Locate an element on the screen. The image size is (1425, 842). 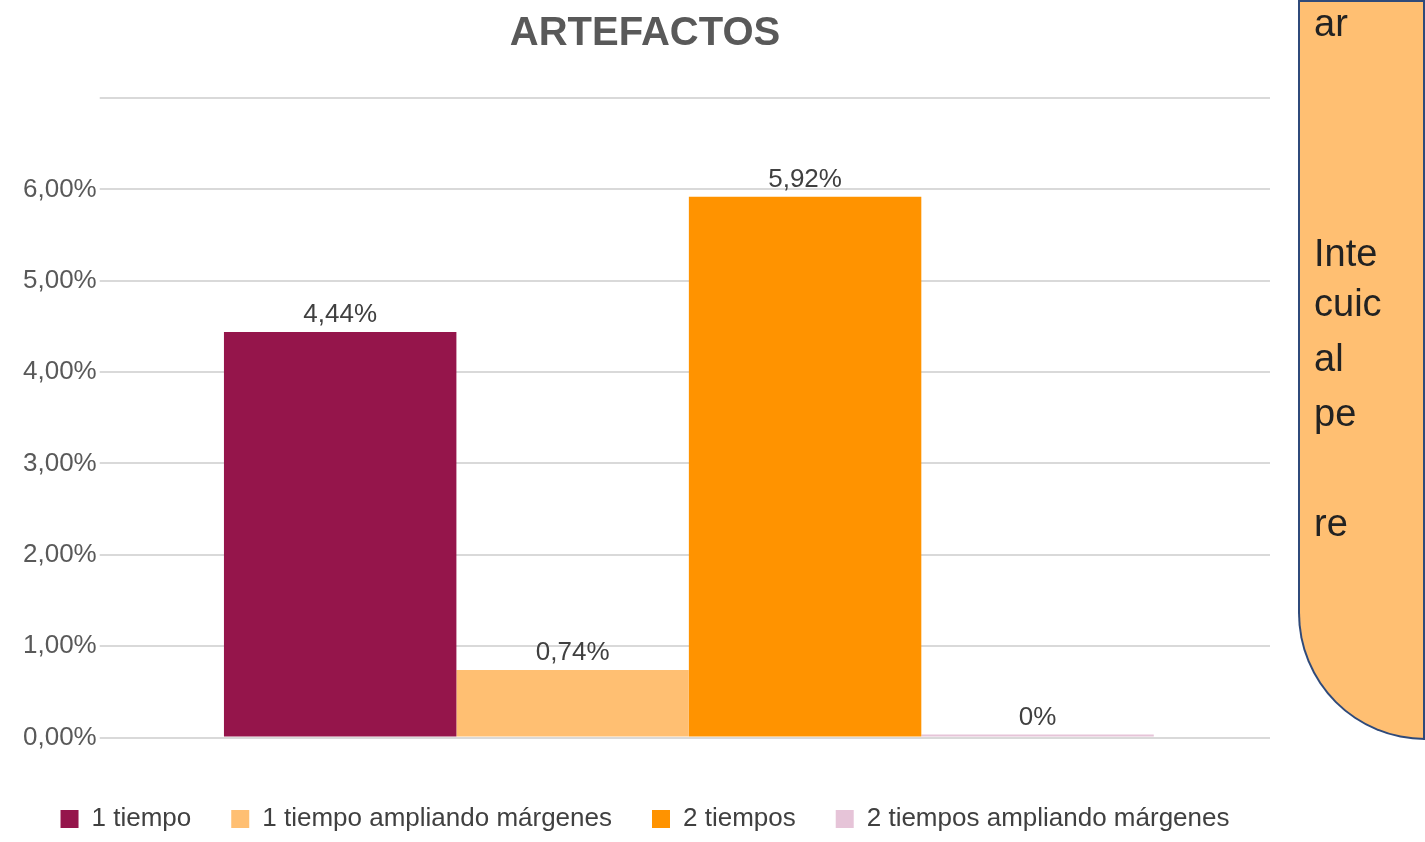
y-tick-label: 5,00% is located at coordinates (59, 278).